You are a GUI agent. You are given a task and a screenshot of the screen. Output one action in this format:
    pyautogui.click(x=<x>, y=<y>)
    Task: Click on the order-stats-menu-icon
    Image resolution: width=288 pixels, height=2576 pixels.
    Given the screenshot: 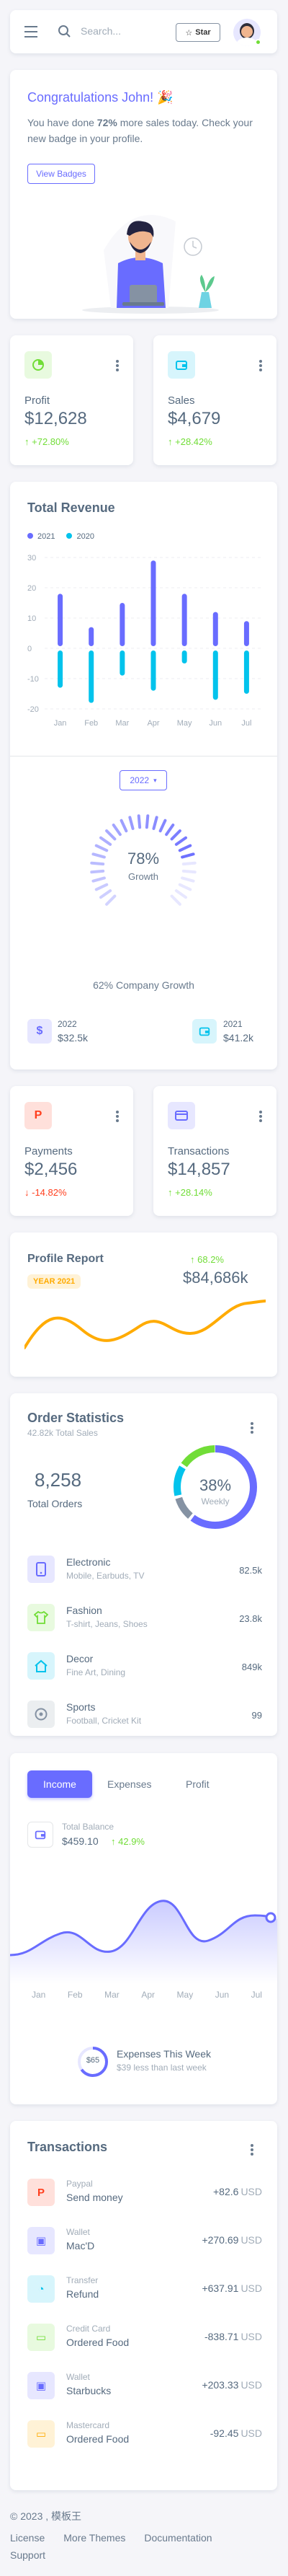 What is the action you would take?
    pyautogui.click(x=252, y=1428)
    